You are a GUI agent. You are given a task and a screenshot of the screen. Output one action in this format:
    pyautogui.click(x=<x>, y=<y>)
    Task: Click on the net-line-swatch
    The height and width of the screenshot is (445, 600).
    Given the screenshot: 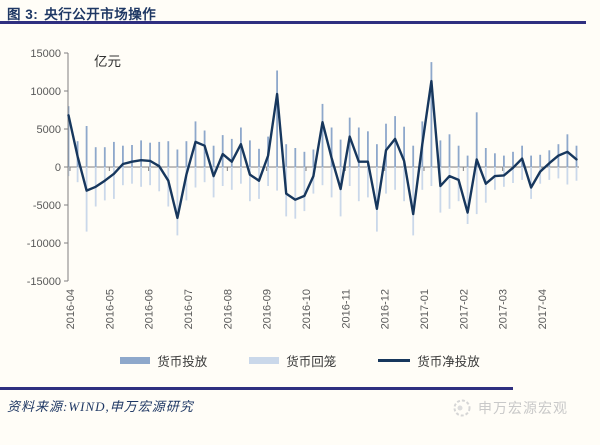 What is the action you would take?
    pyautogui.click(x=394, y=360)
    